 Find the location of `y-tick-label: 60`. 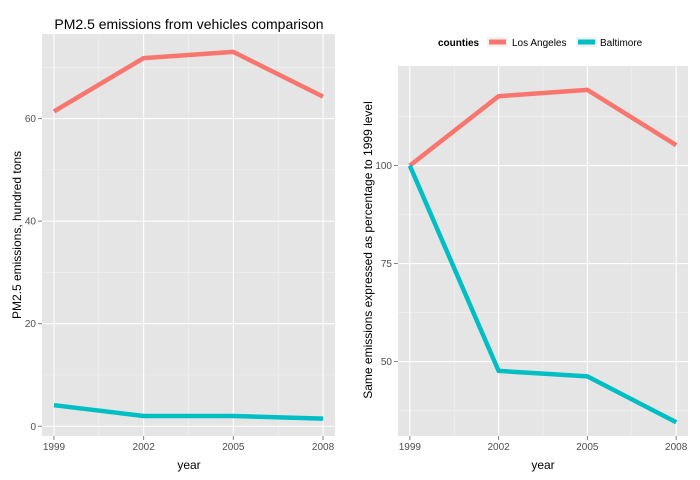

y-tick-label: 60 is located at coordinates (31, 119).